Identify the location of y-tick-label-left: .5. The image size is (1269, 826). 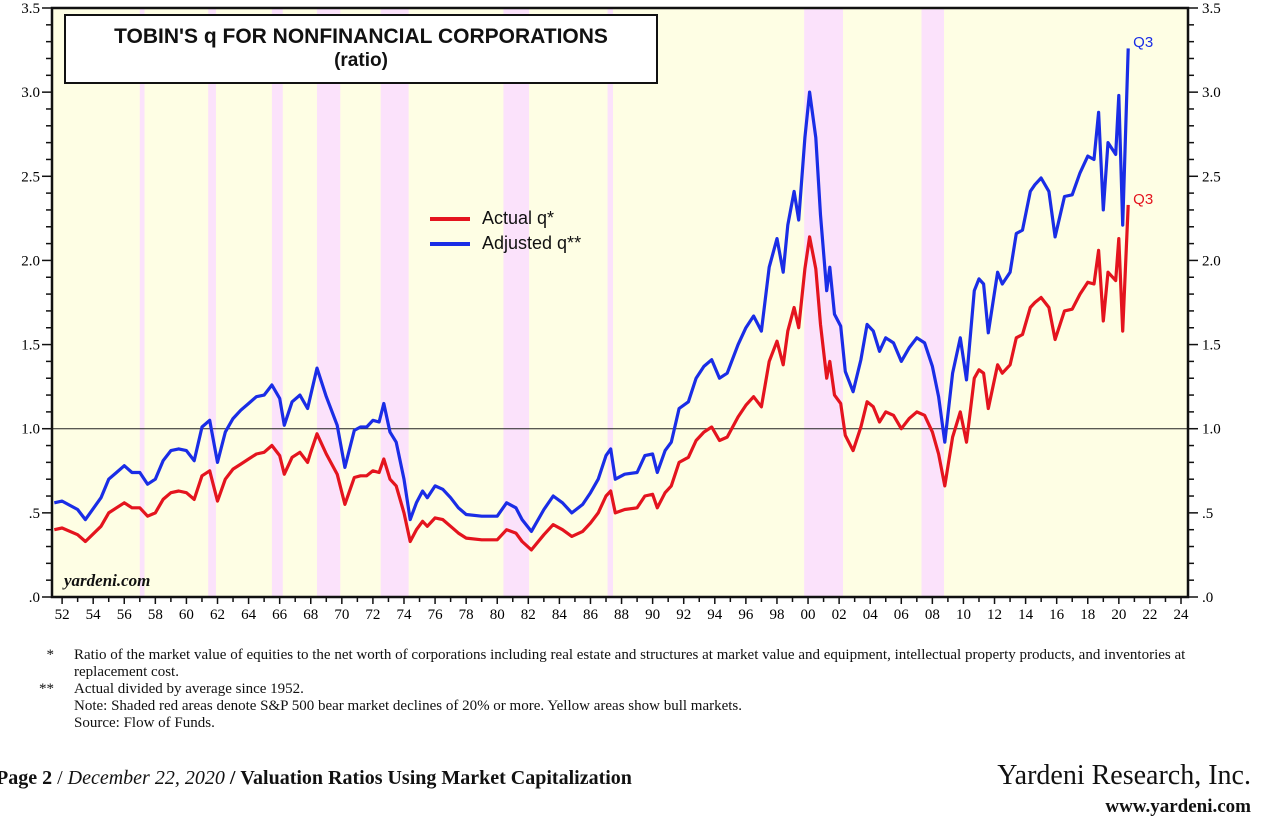
(34, 514).